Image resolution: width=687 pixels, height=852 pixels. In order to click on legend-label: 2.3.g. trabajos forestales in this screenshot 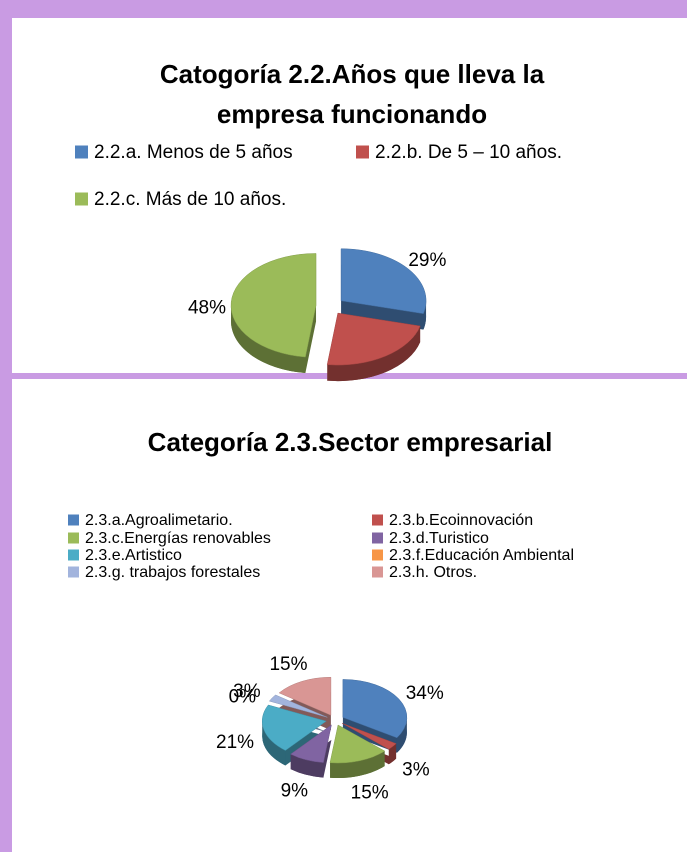, I will do `click(172, 572)`.